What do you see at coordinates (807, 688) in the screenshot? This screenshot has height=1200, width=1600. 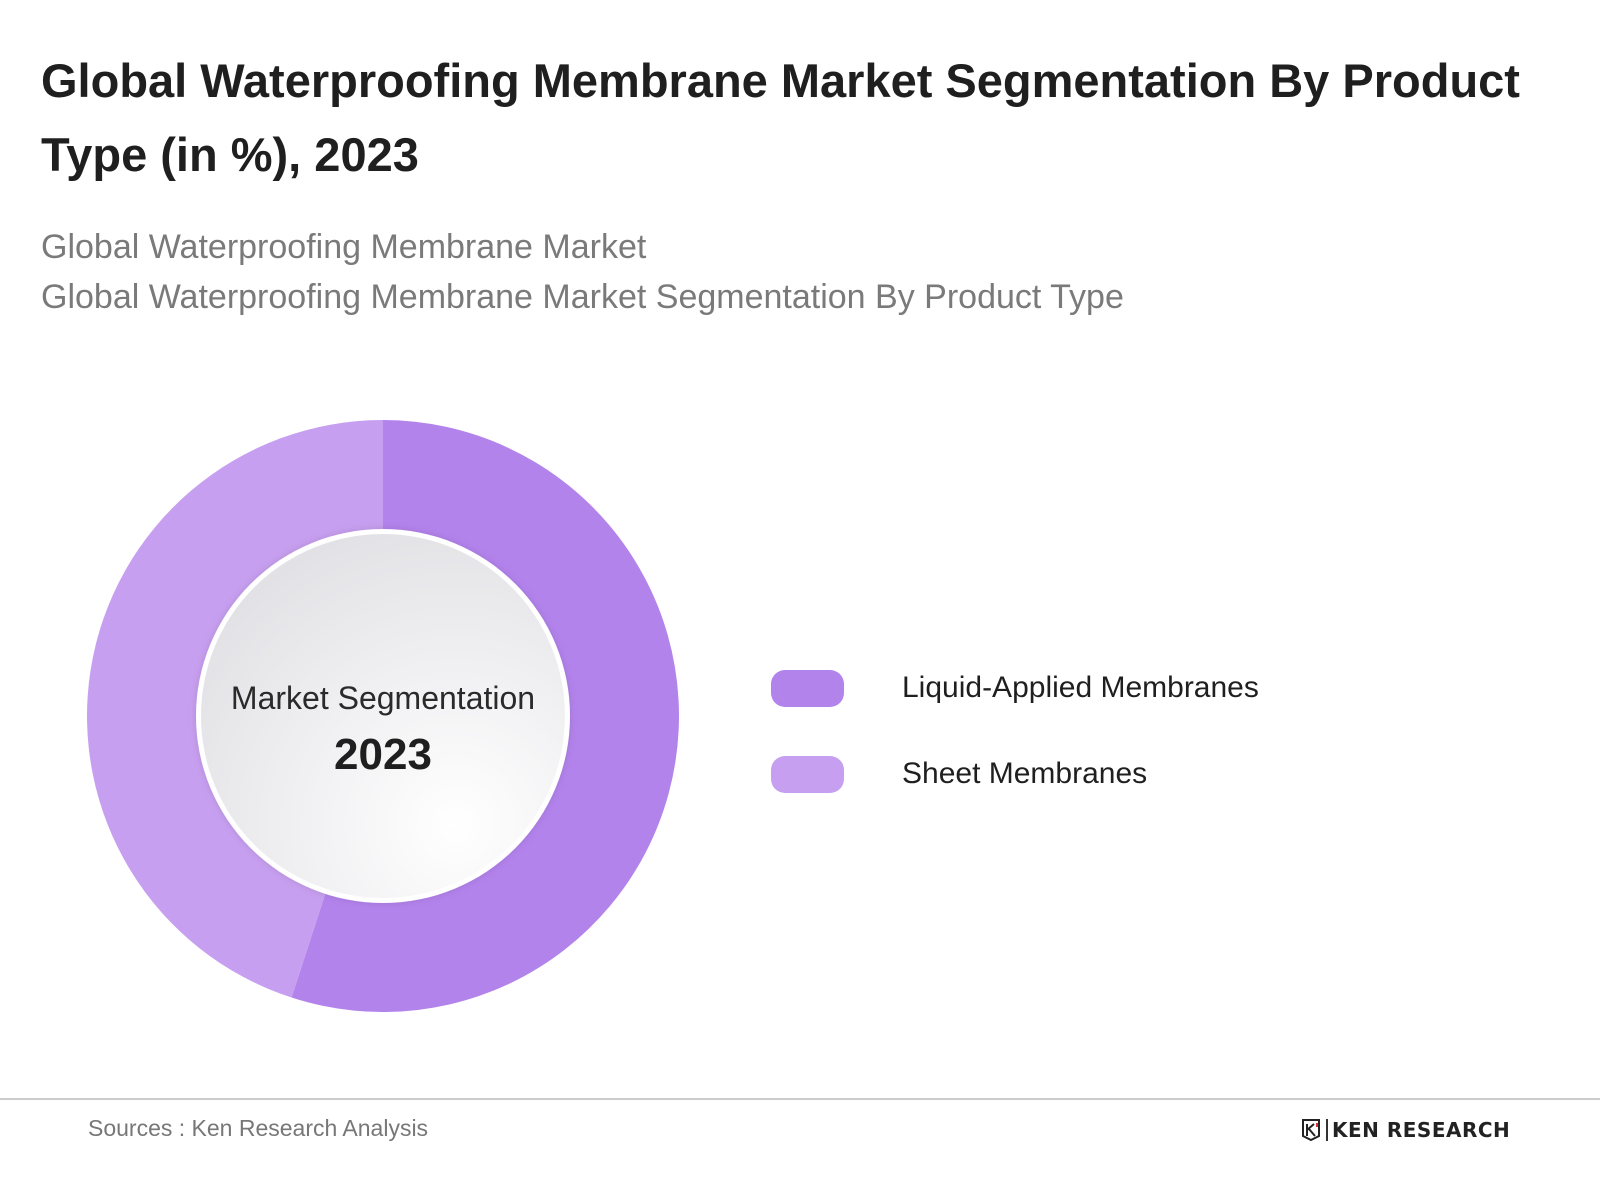 I see `legend-swatch-liquid-applied` at bounding box center [807, 688].